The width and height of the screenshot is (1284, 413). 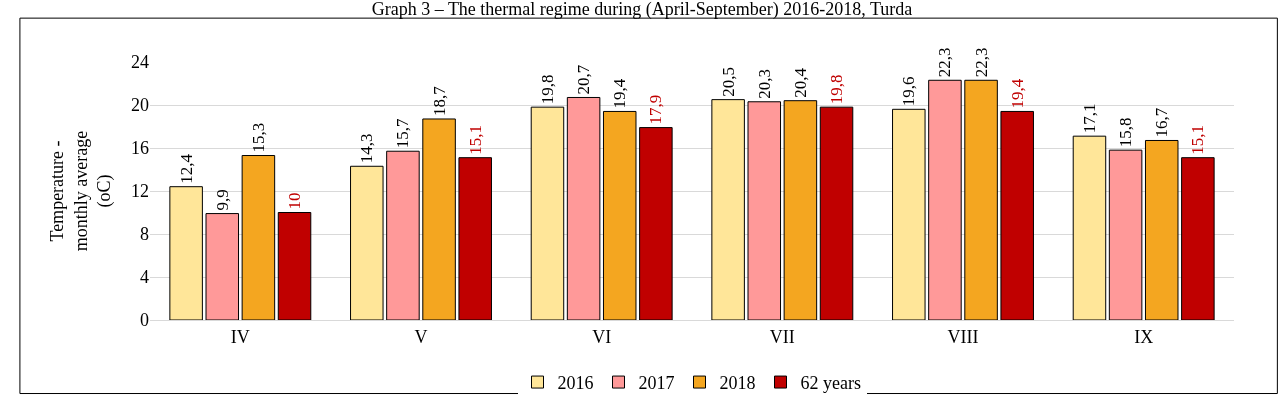 I want to click on y-tick-label: 8, so click(x=144, y=234).